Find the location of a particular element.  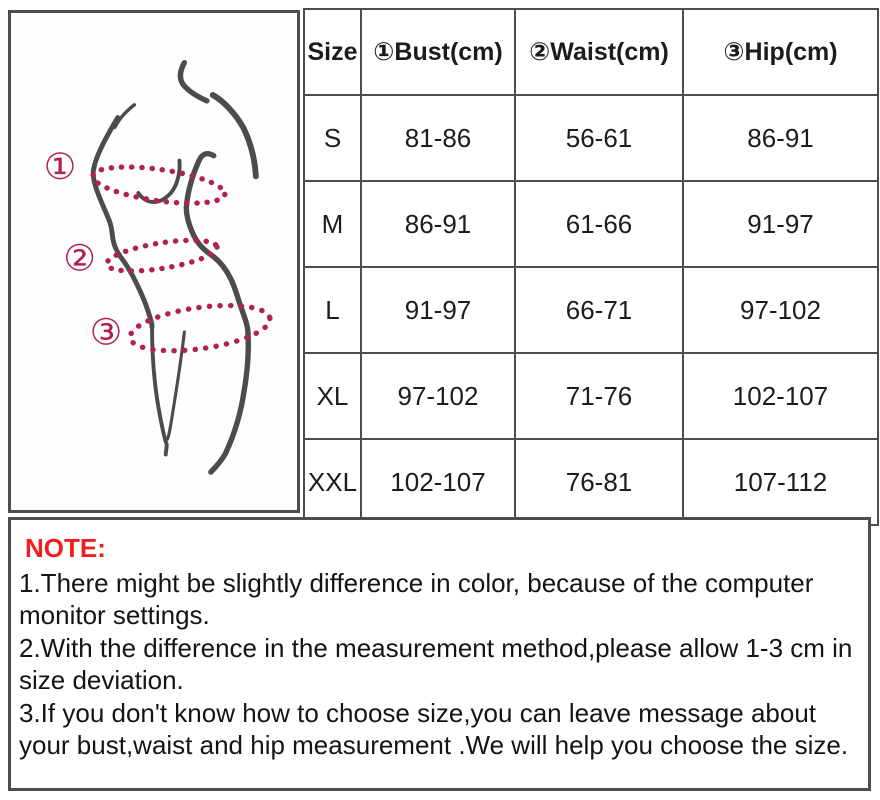

table-row-xl: XL 97-102 71-76 102-107 is located at coordinates (591, 396).